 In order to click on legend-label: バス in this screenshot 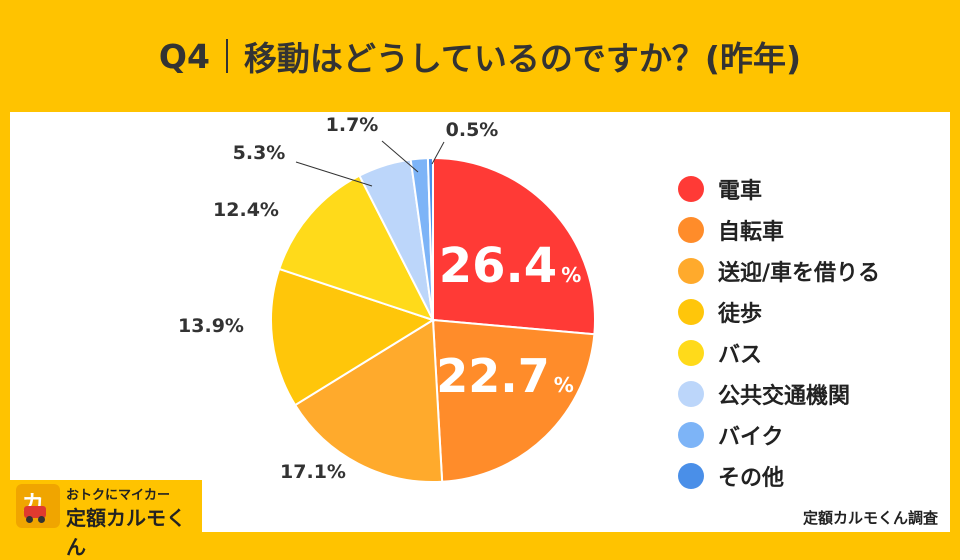, I will do `click(740, 355)`.